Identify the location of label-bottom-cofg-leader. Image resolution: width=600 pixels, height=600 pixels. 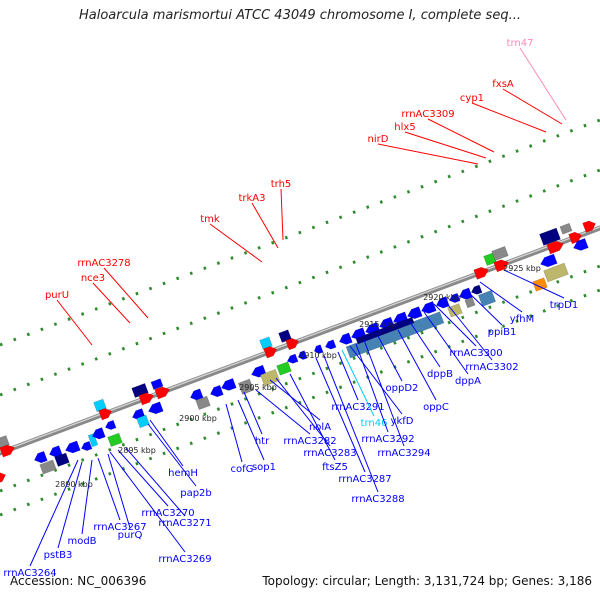
(234, 433).